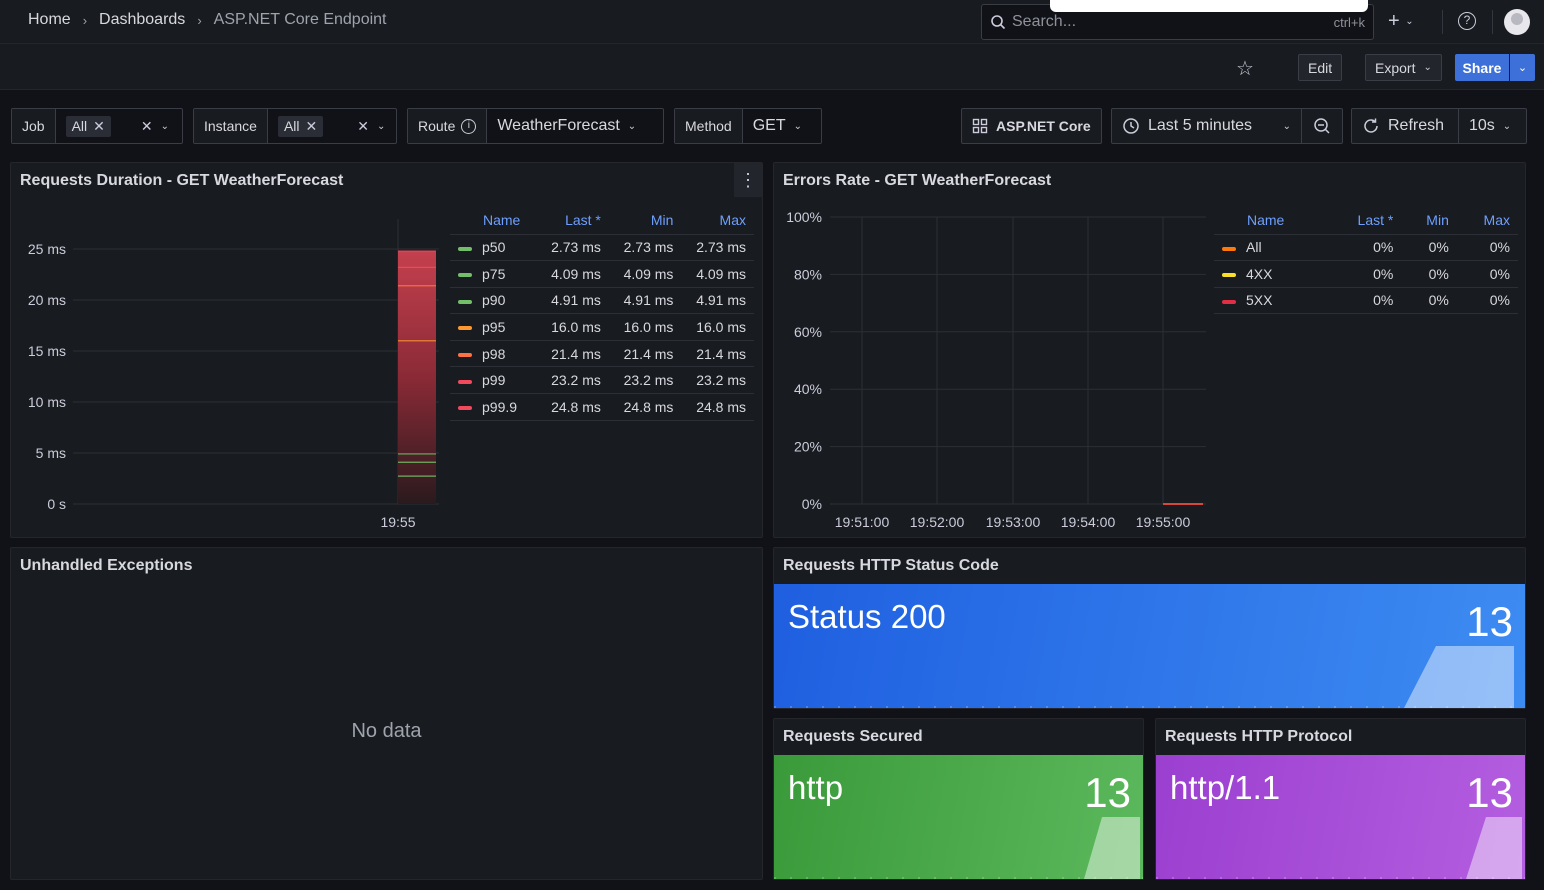  I want to click on variable-instance-select: All ✕ ✕ ⌄, so click(331, 126).